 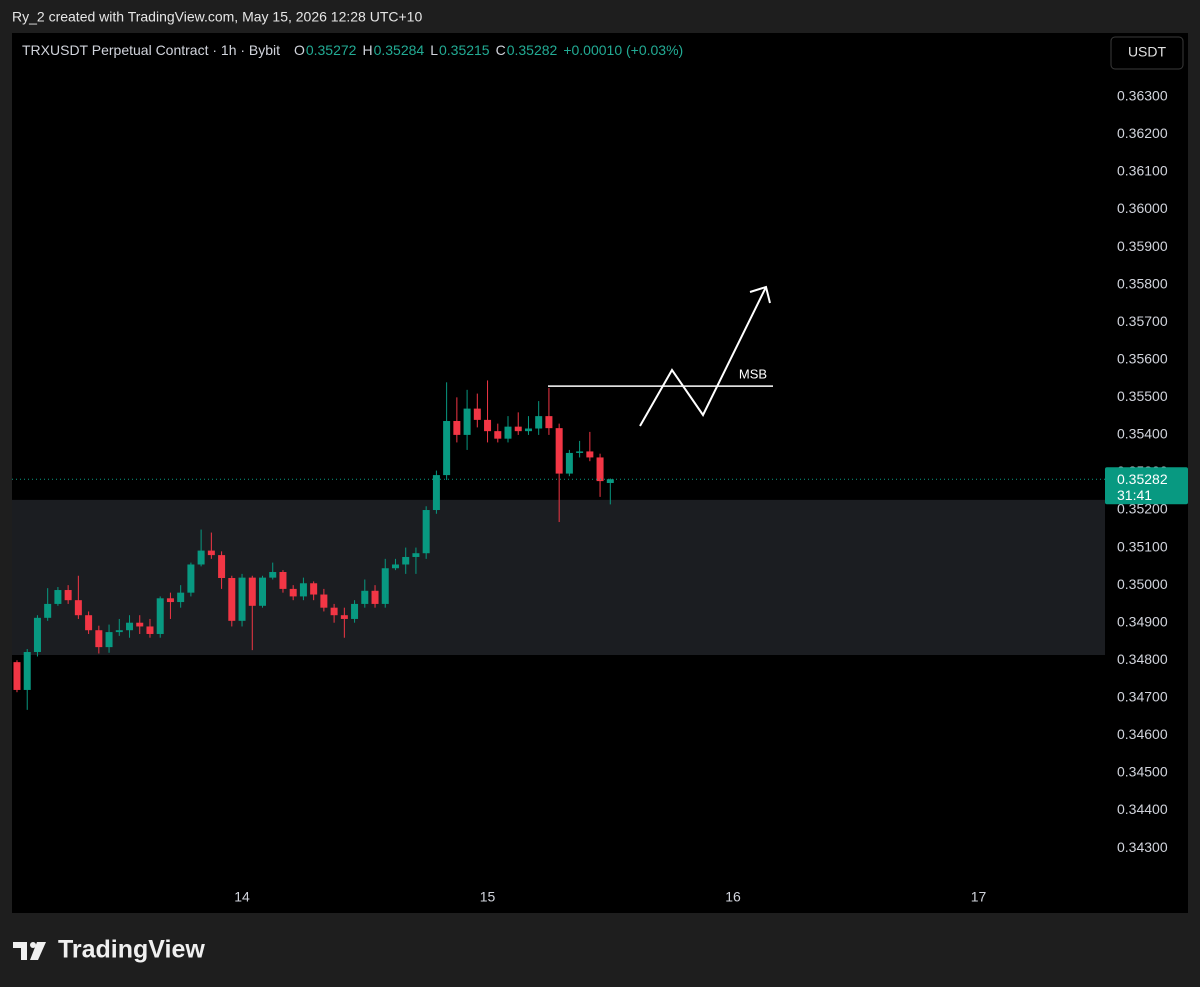 I want to click on brand-logo, so click(x=29, y=951).